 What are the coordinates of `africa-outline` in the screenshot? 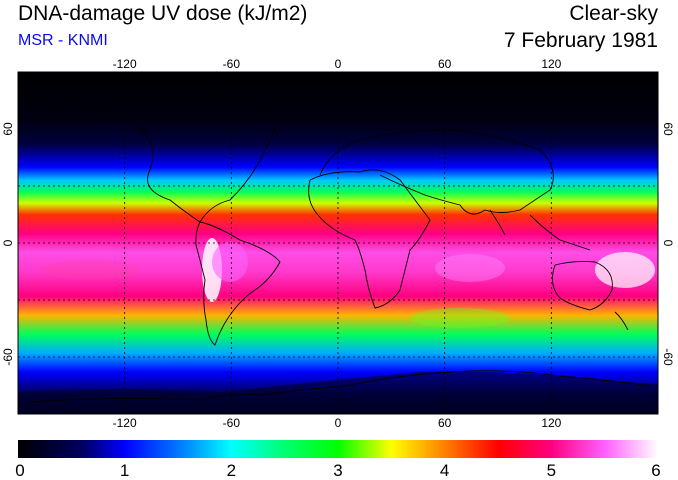 It's located at (369, 239).